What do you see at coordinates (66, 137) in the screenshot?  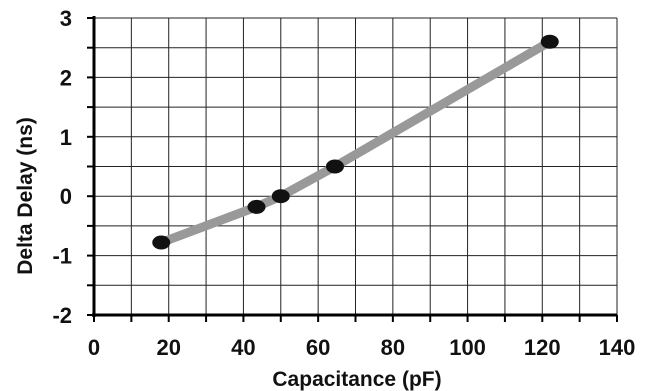 I see `y-tick-label: 1` at bounding box center [66, 137].